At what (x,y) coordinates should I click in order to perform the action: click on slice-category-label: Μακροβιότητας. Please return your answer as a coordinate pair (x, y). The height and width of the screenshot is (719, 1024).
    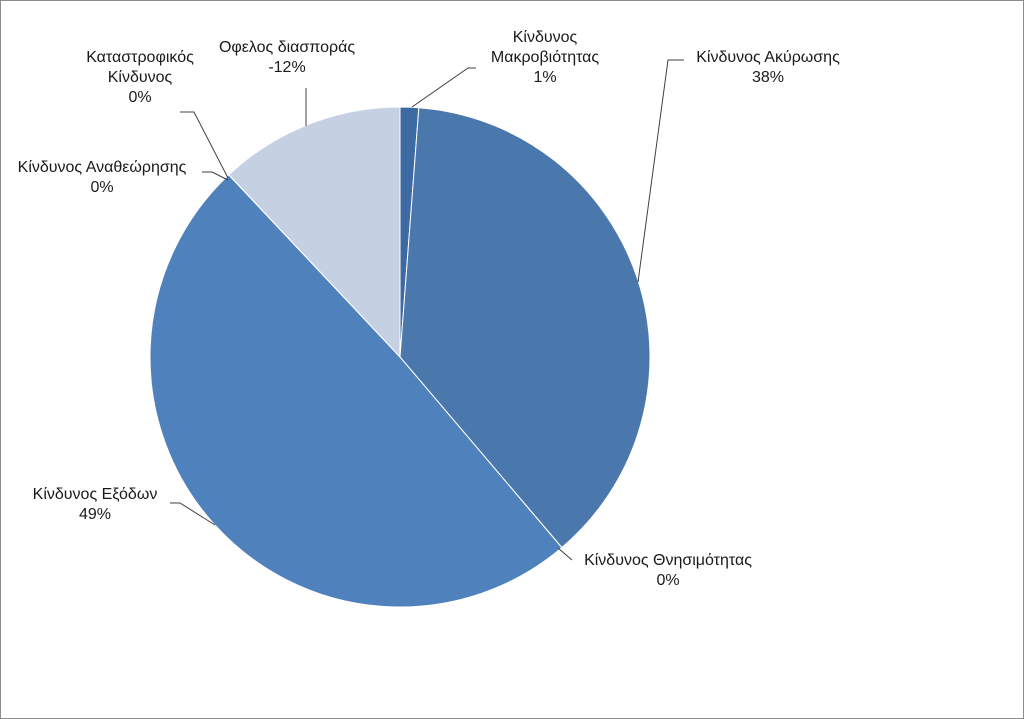
    Looking at the image, I should click on (545, 57).